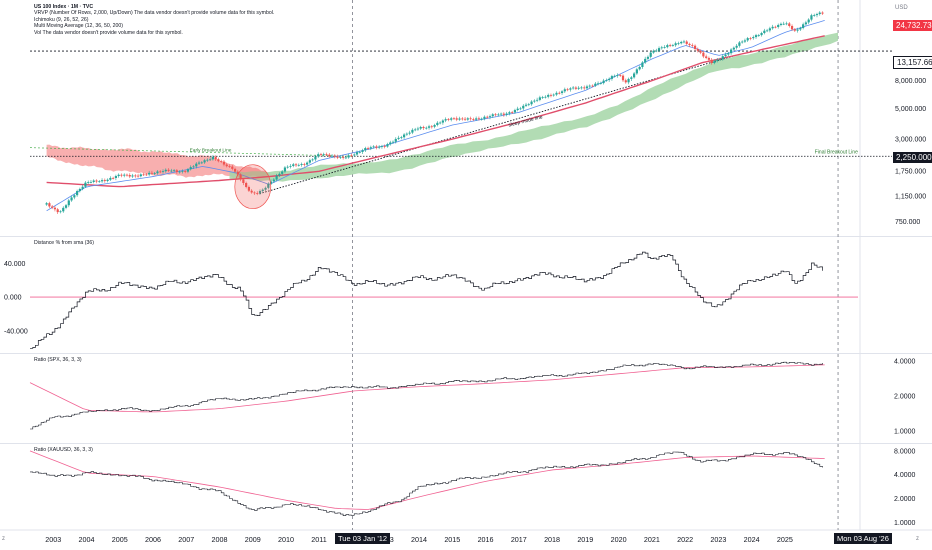 Image resolution: width=932 pixels, height=550 pixels. What do you see at coordinates (253, 539) in the screenshot?
I see `time-axis-label: 2009` at bounding box center [253, 539].